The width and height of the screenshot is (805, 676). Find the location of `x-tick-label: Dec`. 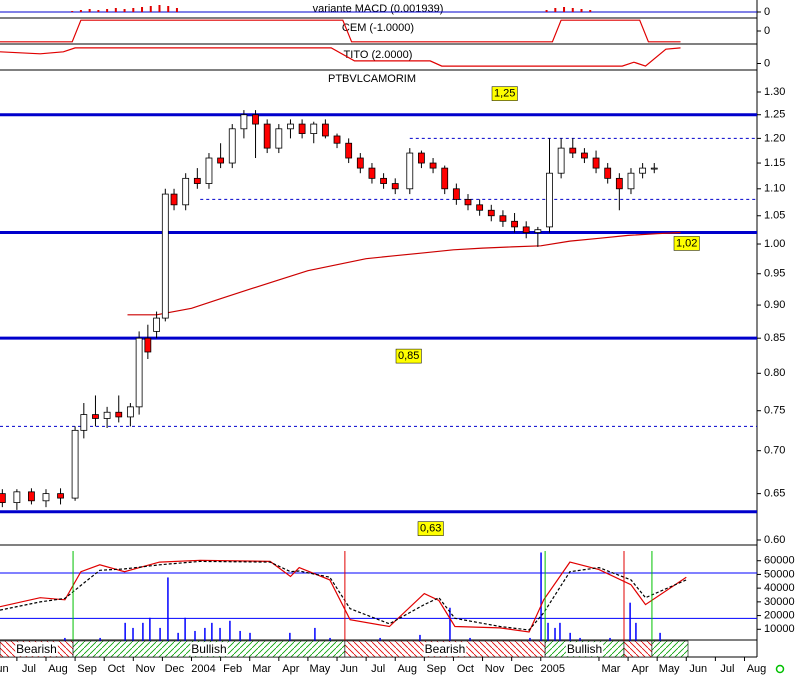

x-tick-label: Dec is located at coordinates (175, 669).